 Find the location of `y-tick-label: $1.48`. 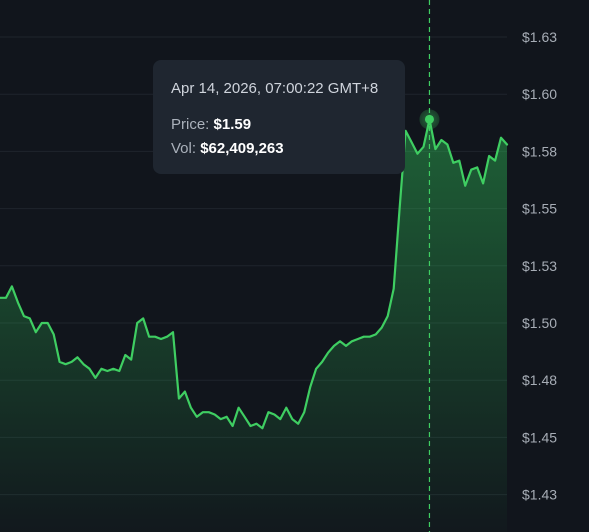

y-tick-label: $1.48 is located at coordinates (539, 380).